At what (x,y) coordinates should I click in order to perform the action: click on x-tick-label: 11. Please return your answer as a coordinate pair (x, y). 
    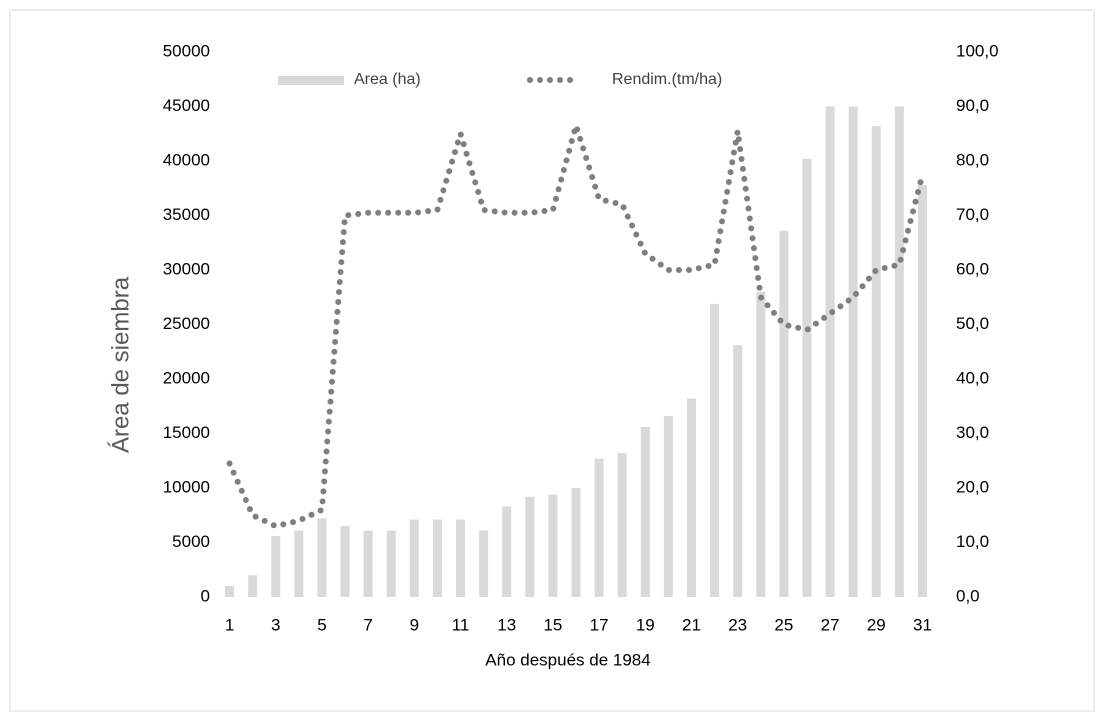
    Looking at the image, I should click on (461, 624).